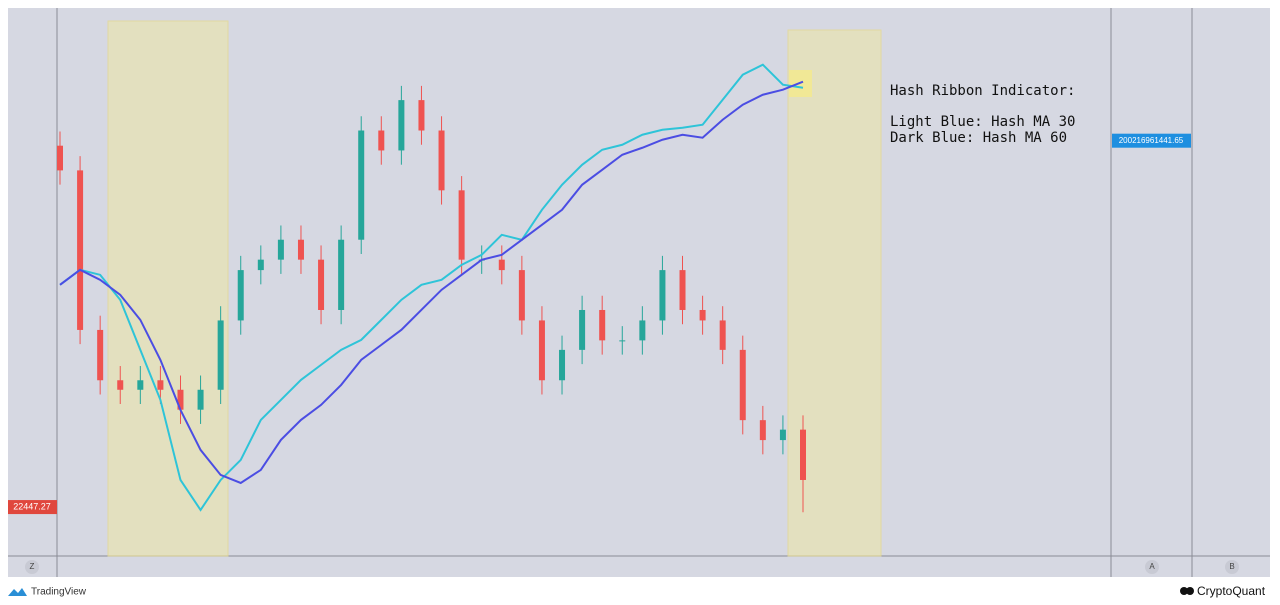 Image resolution: width=1280 pixels, height=605 pixels. Describe the element at coordinates (978, 138) in the screenshot. I see `annotation: Dark Blue: Hash MA 60` at that location.